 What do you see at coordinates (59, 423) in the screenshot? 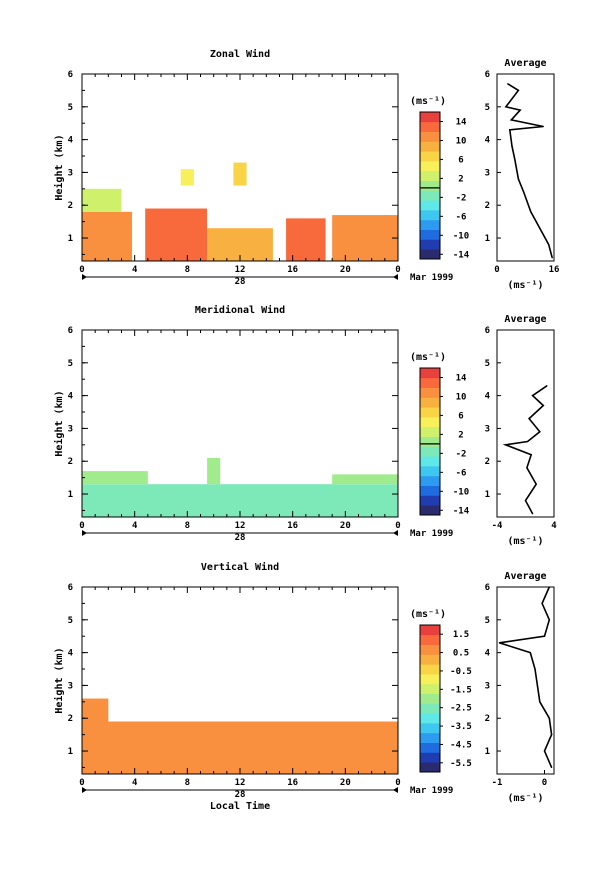
I see `y-axis-label: Height (km)` at bounding box center [59, 423].